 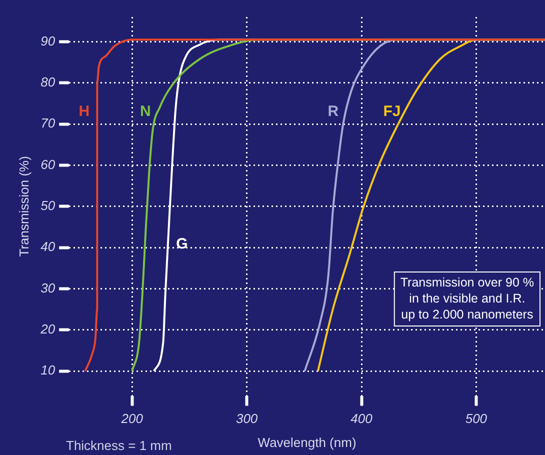 I want to click on y-tick-label: 40, so click(x=48, y=246).